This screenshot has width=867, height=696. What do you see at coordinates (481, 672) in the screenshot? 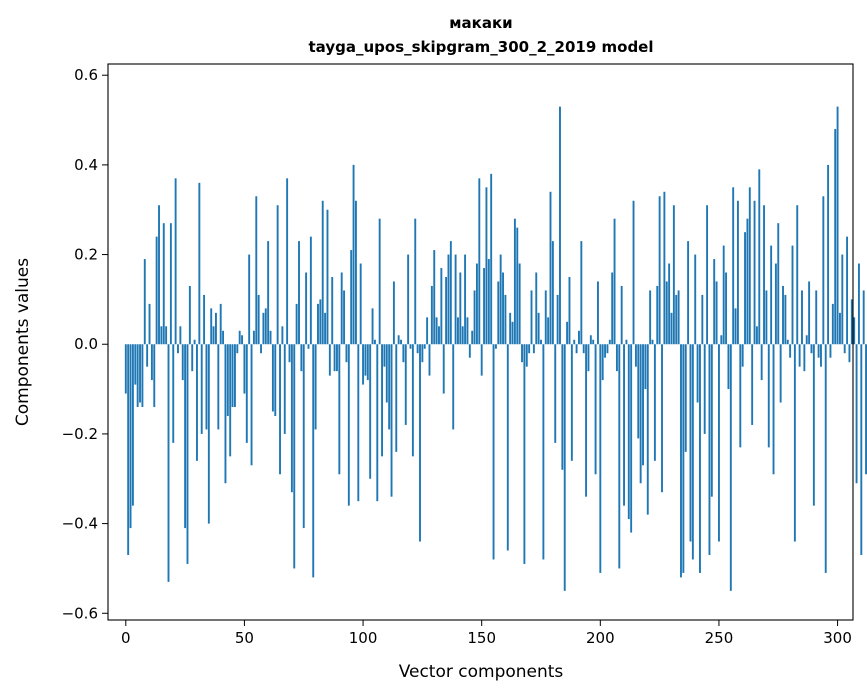
I see `x-axis-label: Vector components` at bounding box center [481, 672].